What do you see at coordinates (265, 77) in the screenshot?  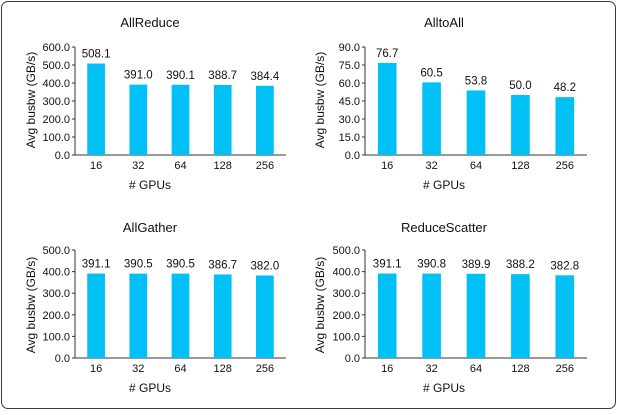 I see `data-label: 384.4` at bounding box center [265, 77].